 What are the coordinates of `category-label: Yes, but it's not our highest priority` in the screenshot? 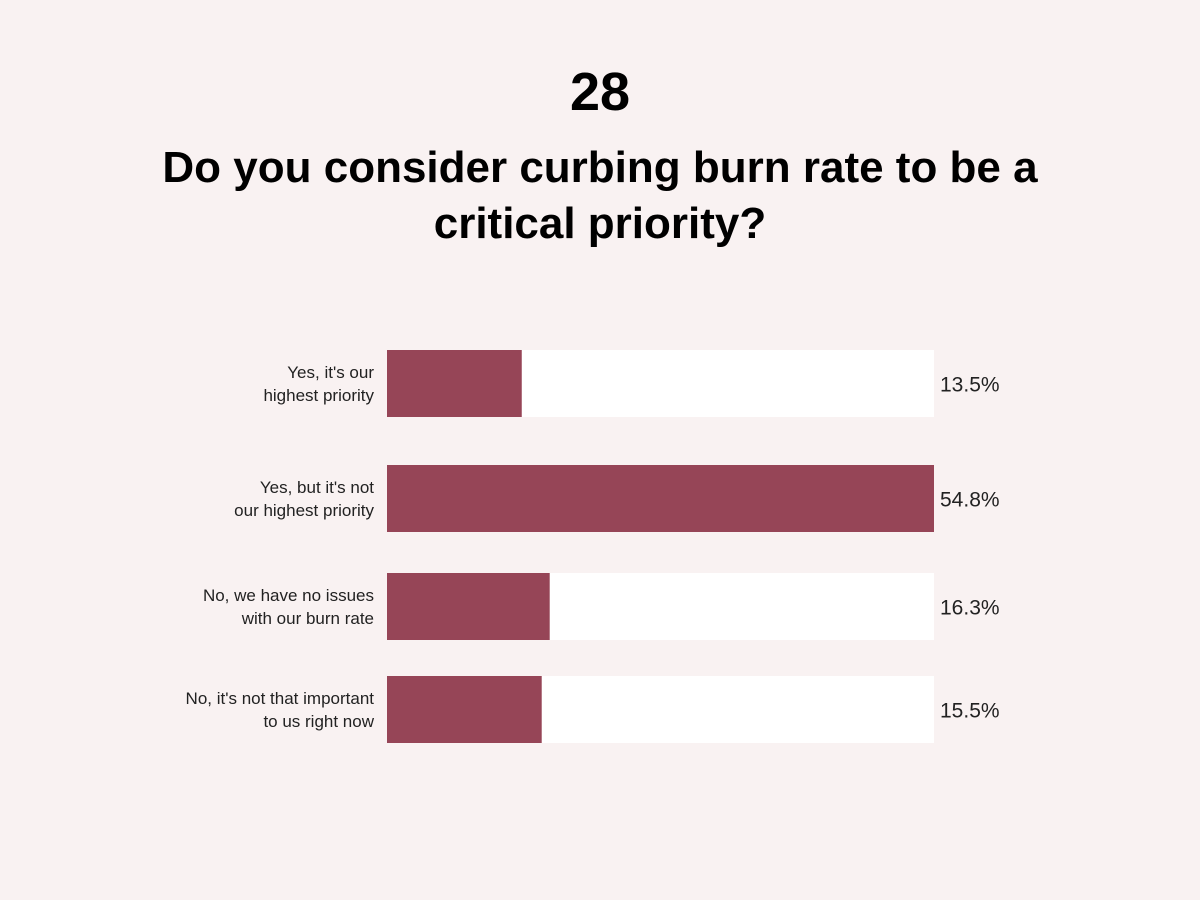 It's located at (304, 499).